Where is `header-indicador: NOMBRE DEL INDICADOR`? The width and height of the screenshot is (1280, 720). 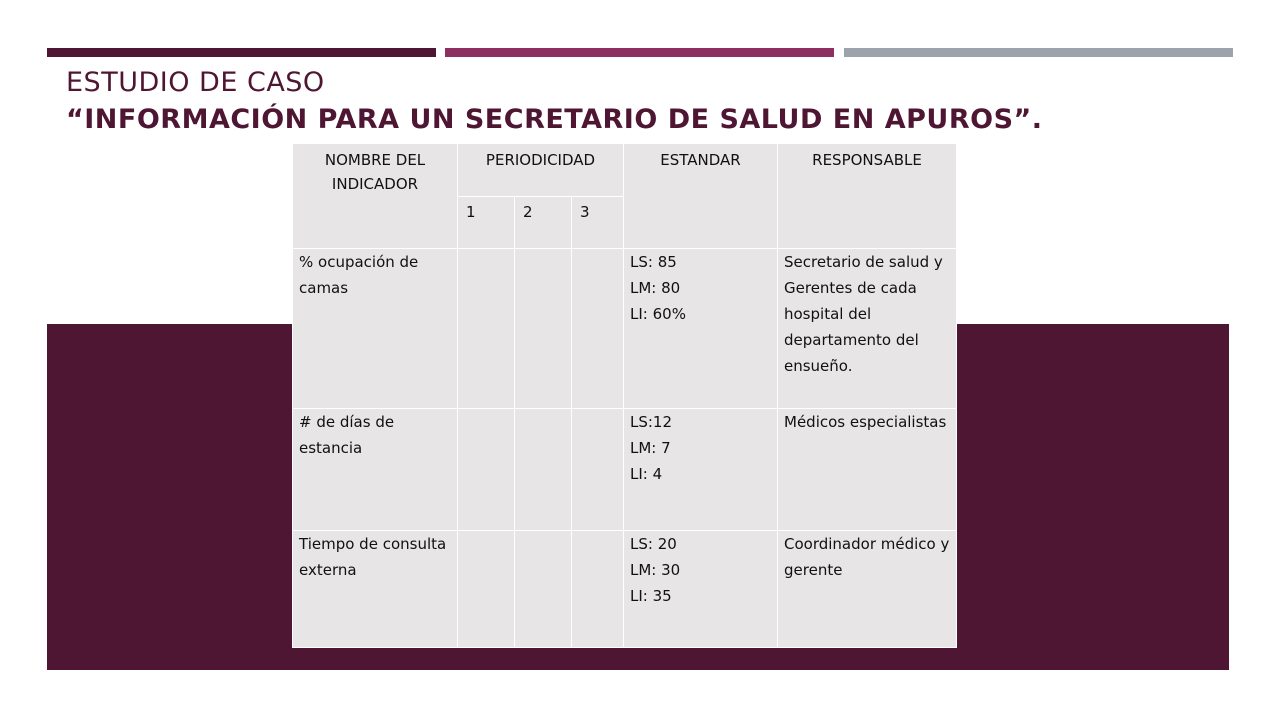
header-indicador: NOMBRE DEL INDICADOR is located at coordinates (375, 196).